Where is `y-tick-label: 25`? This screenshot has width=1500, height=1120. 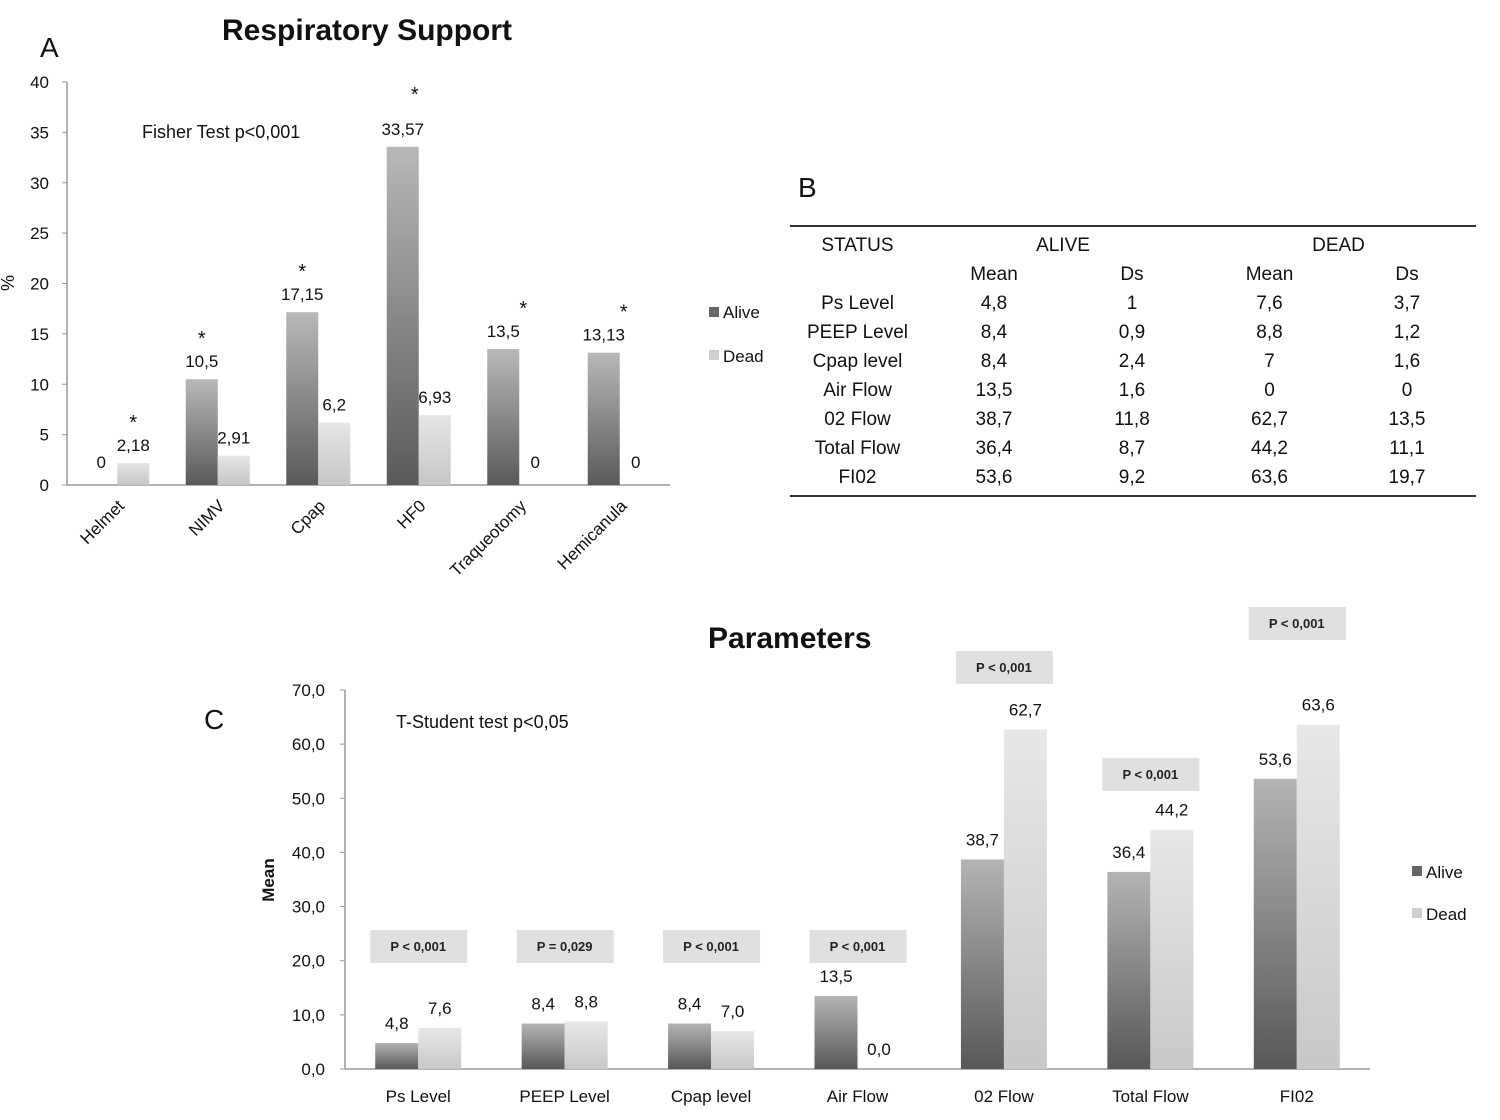 y-tick-label: 25 is located at coordinates (39, 233).